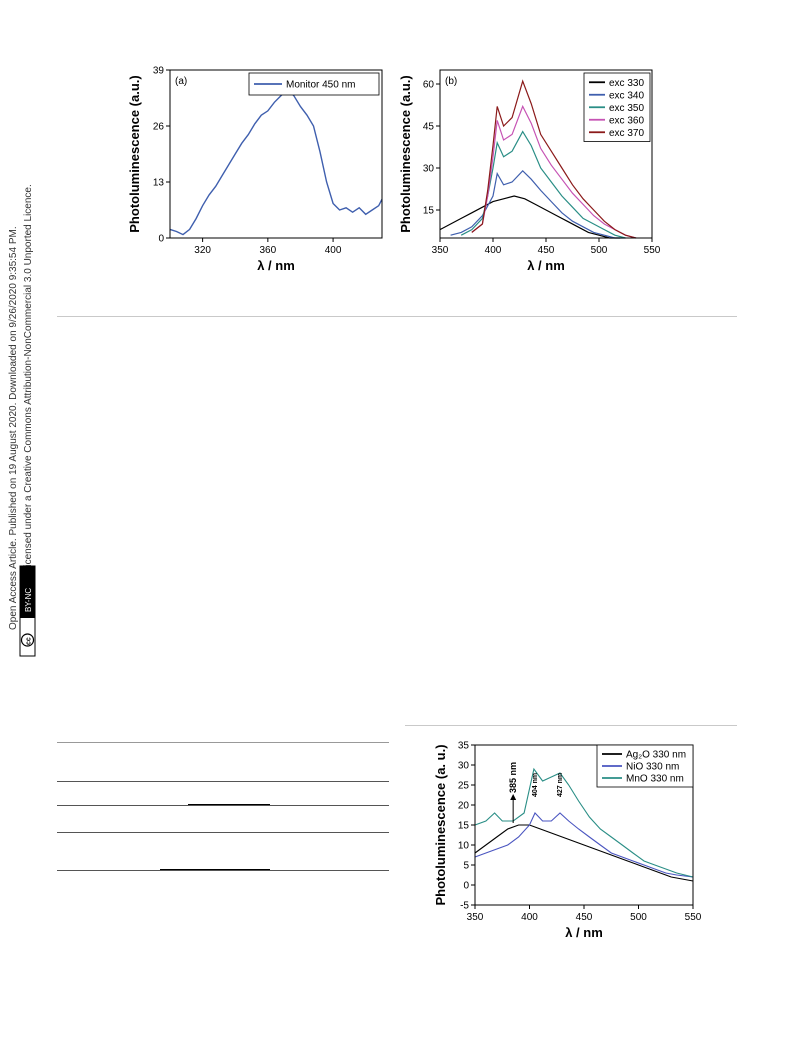 The height and width of the screenshot is (1044, 793). Describe the element at coordinates (429, 85) in the screenshot. I see `y-tick-label: 60` at that location.